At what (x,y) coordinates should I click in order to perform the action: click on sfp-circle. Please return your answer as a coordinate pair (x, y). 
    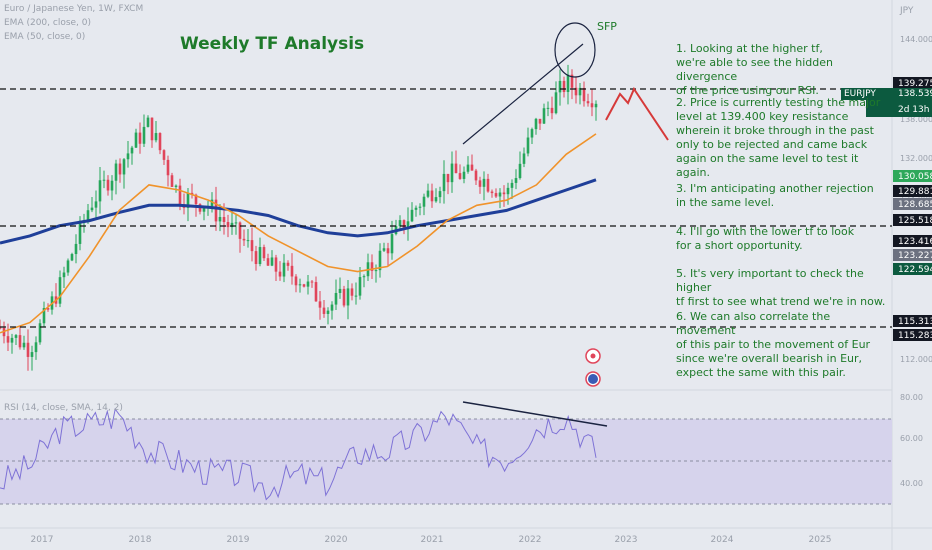
    Looking at the image, I should click on (575, 50).